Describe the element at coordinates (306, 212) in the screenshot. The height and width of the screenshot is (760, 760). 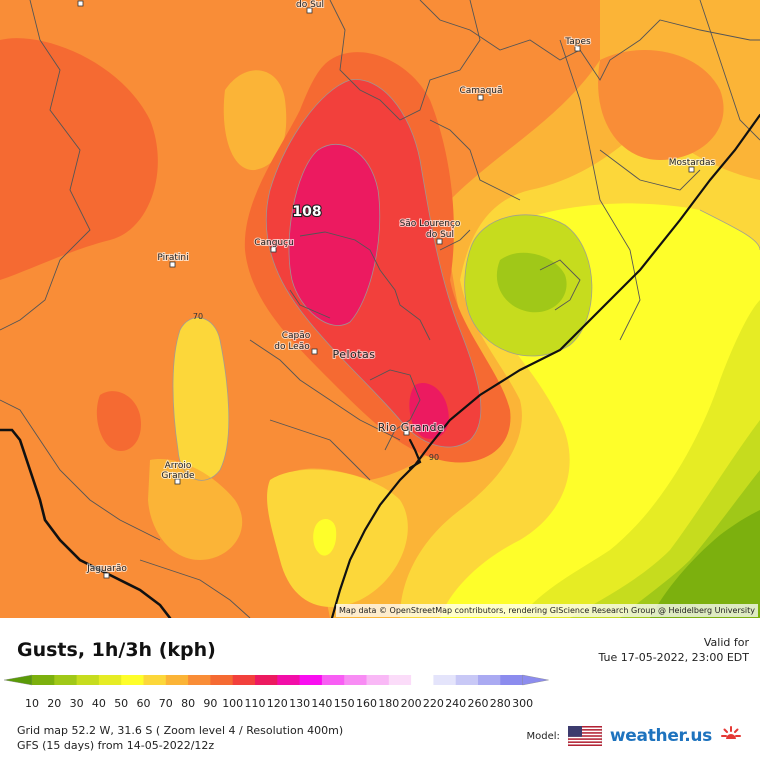
I see `peak-value-label: 108` at that location.